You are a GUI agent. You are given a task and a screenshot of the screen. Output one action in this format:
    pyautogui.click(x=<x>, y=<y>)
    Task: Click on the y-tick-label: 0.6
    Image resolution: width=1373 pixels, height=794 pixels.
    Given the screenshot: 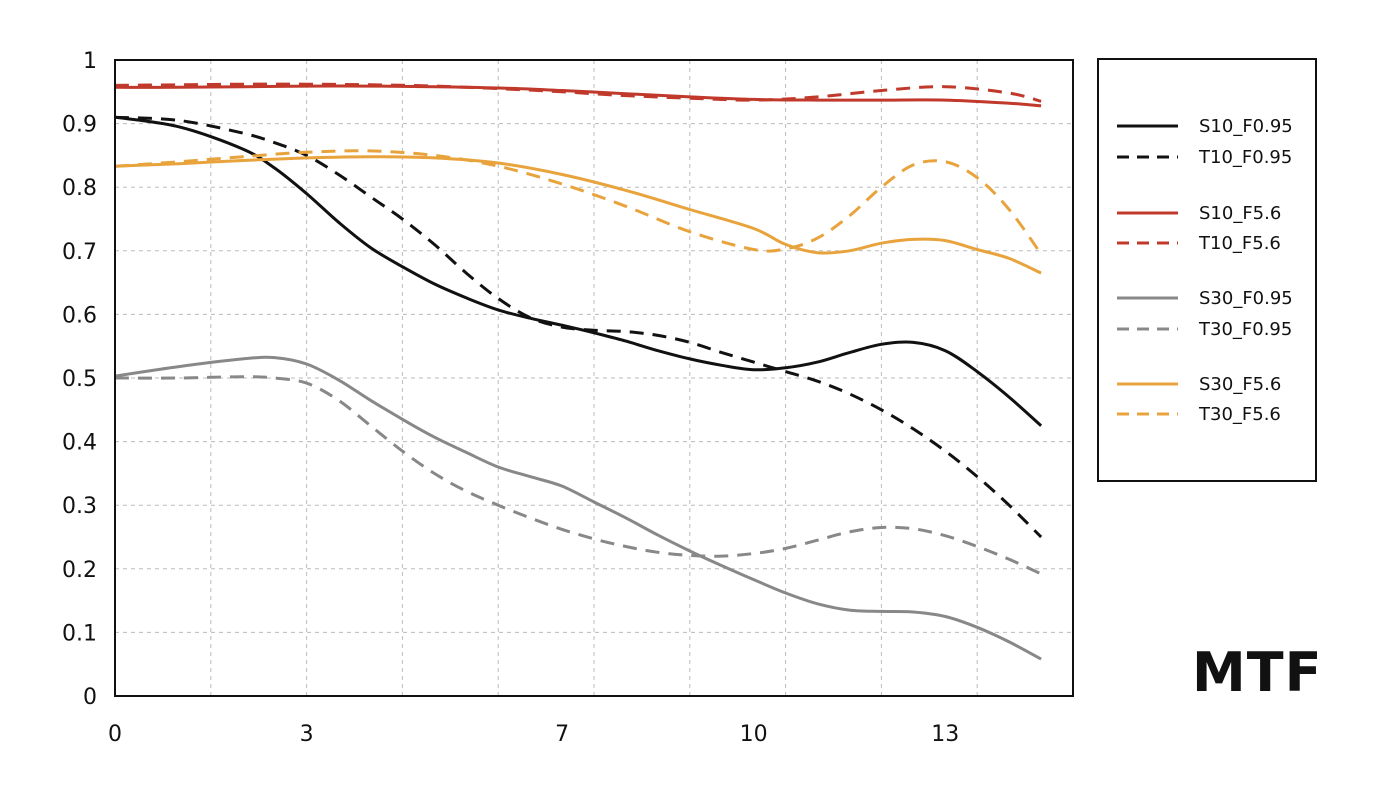 What is the action you would take?
    pyautogui.click(x=79, y=315)
    